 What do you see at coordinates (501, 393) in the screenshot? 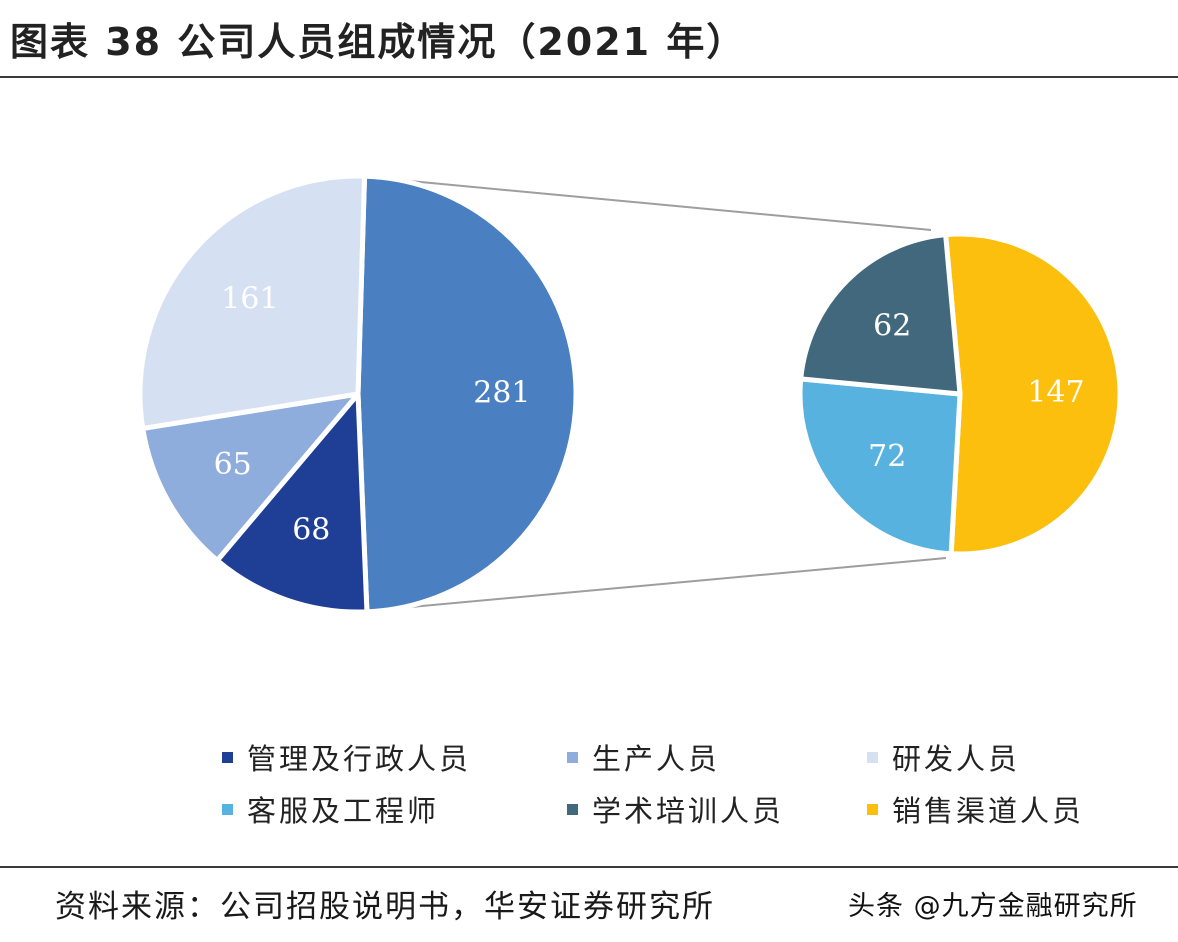
I see `main-sales-channel-total-value-label: 281` at bounding box center [501, 393].